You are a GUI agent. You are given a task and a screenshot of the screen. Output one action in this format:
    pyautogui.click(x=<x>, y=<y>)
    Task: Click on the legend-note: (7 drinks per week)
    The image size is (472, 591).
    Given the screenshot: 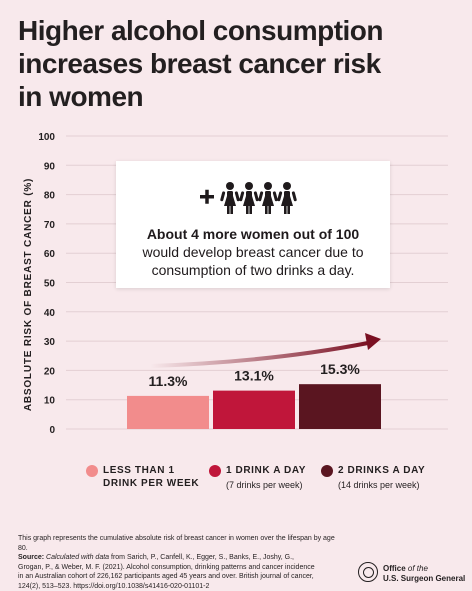 What is the action you would take?
    pyautogui.click(x=264, y=485)
    